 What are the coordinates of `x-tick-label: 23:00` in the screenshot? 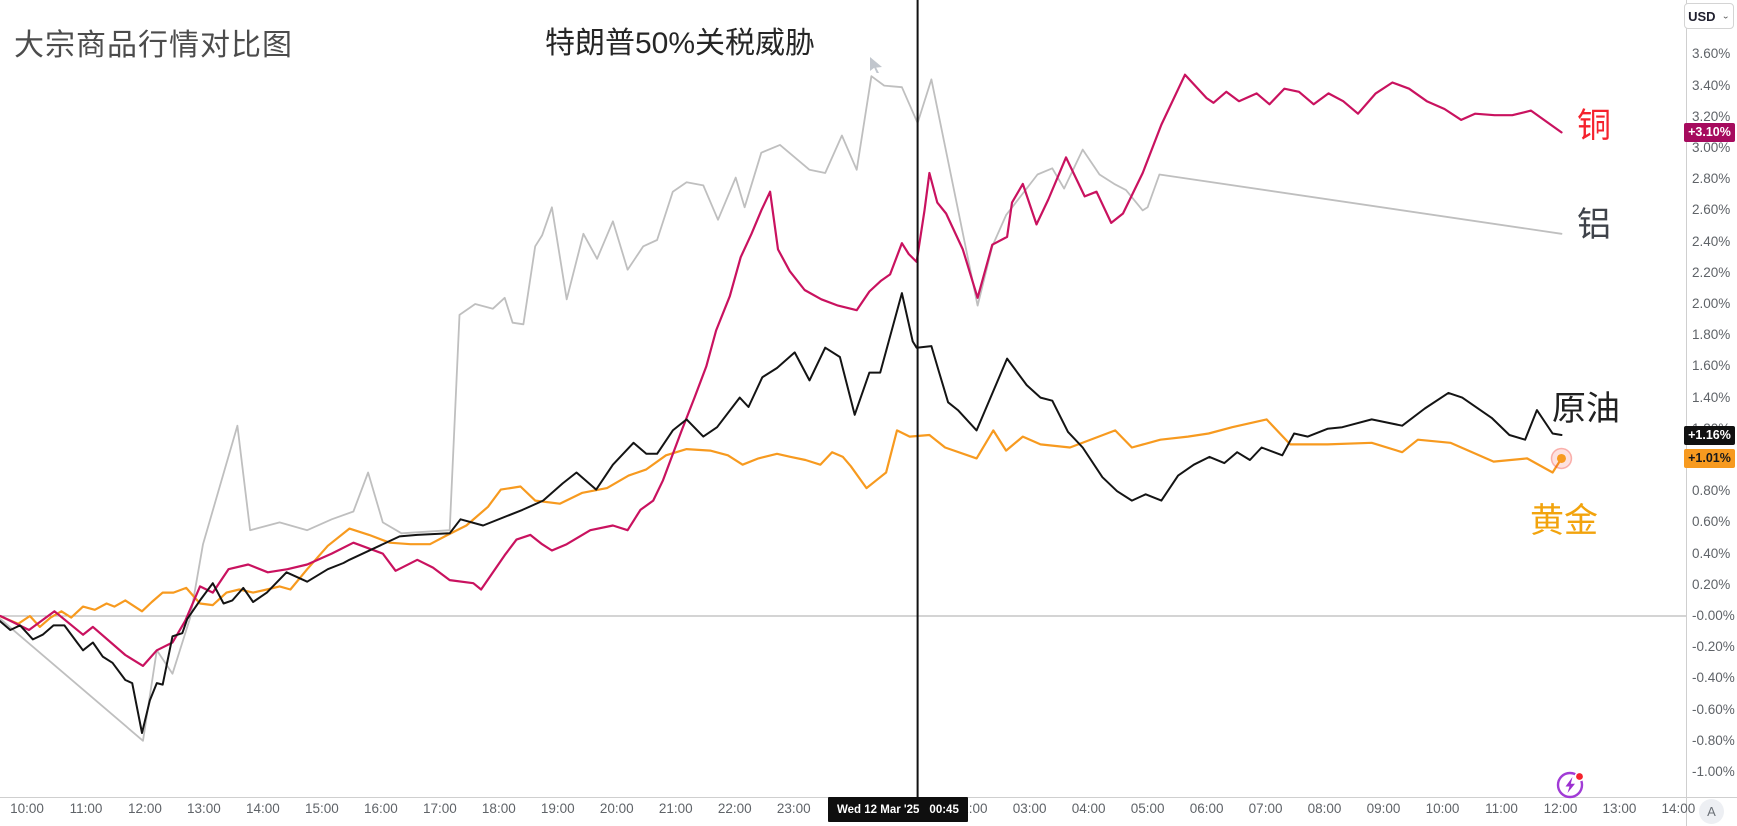 It's located at (793, 808).